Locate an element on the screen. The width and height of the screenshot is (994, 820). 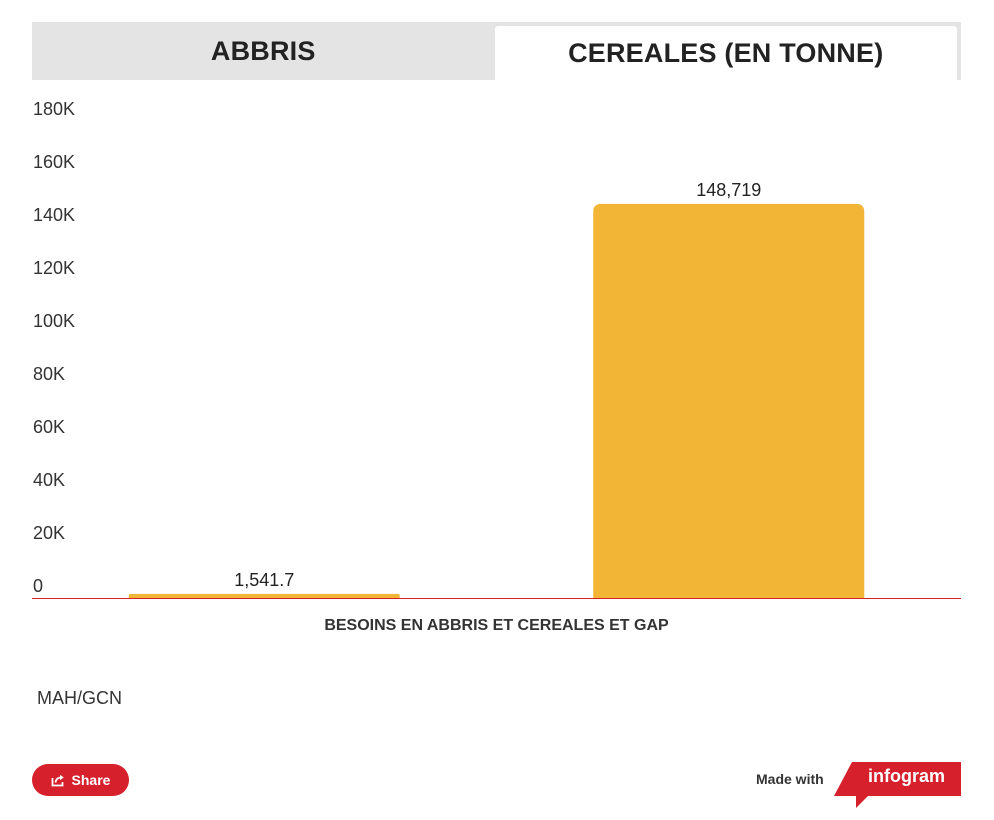
share-button: Share is located at coordinates (80, 780).